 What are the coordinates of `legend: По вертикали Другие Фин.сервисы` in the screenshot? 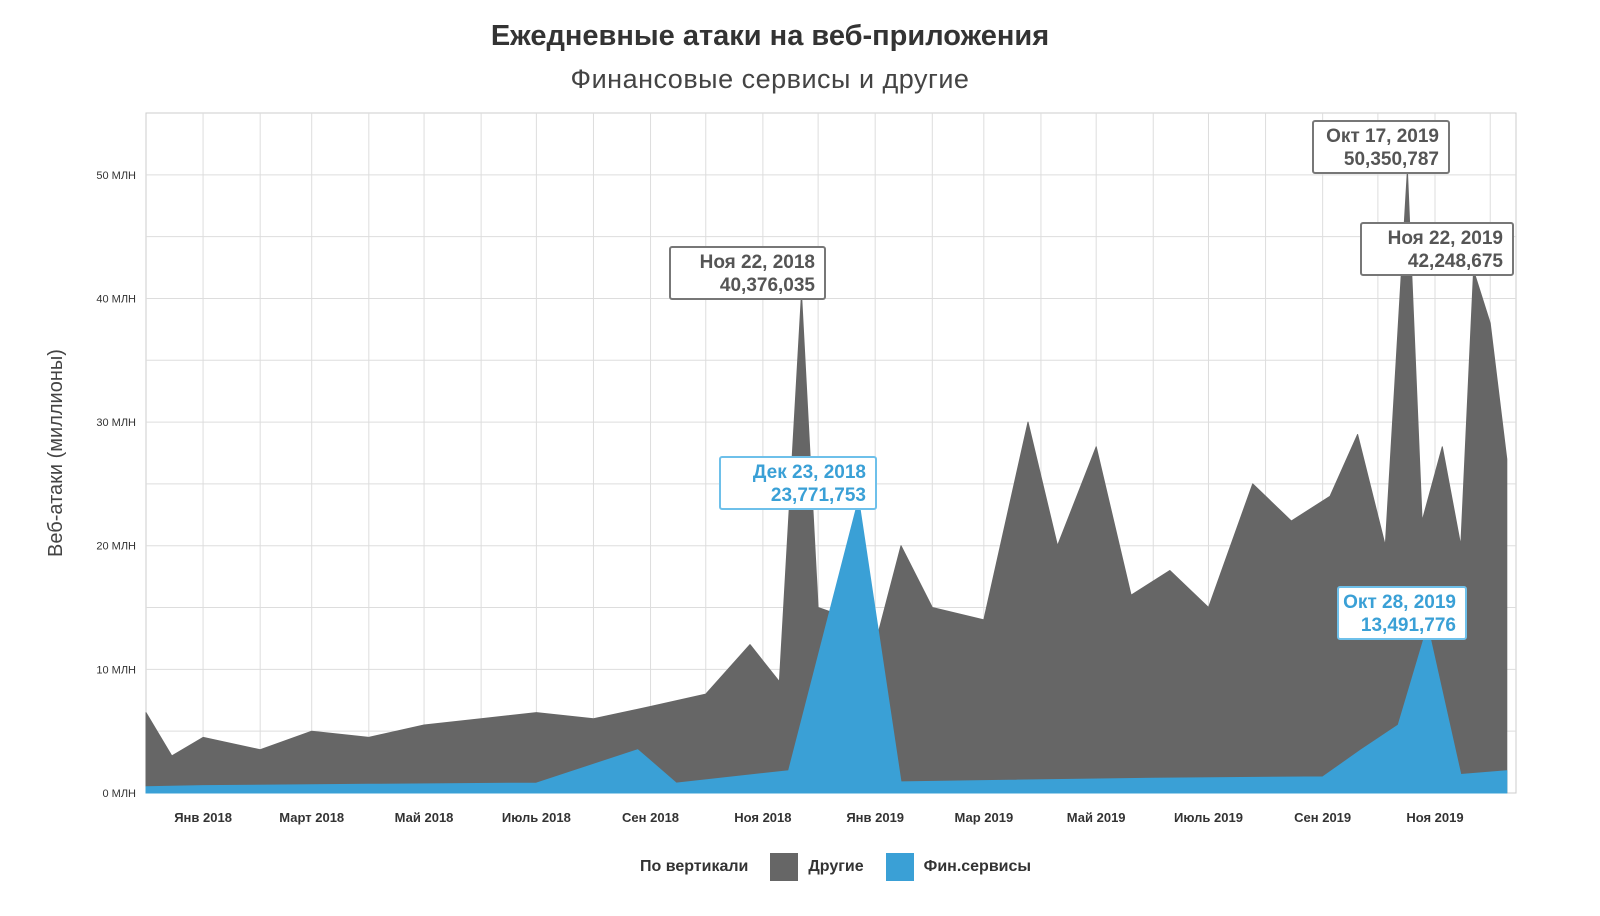 It's located at (835, 867).